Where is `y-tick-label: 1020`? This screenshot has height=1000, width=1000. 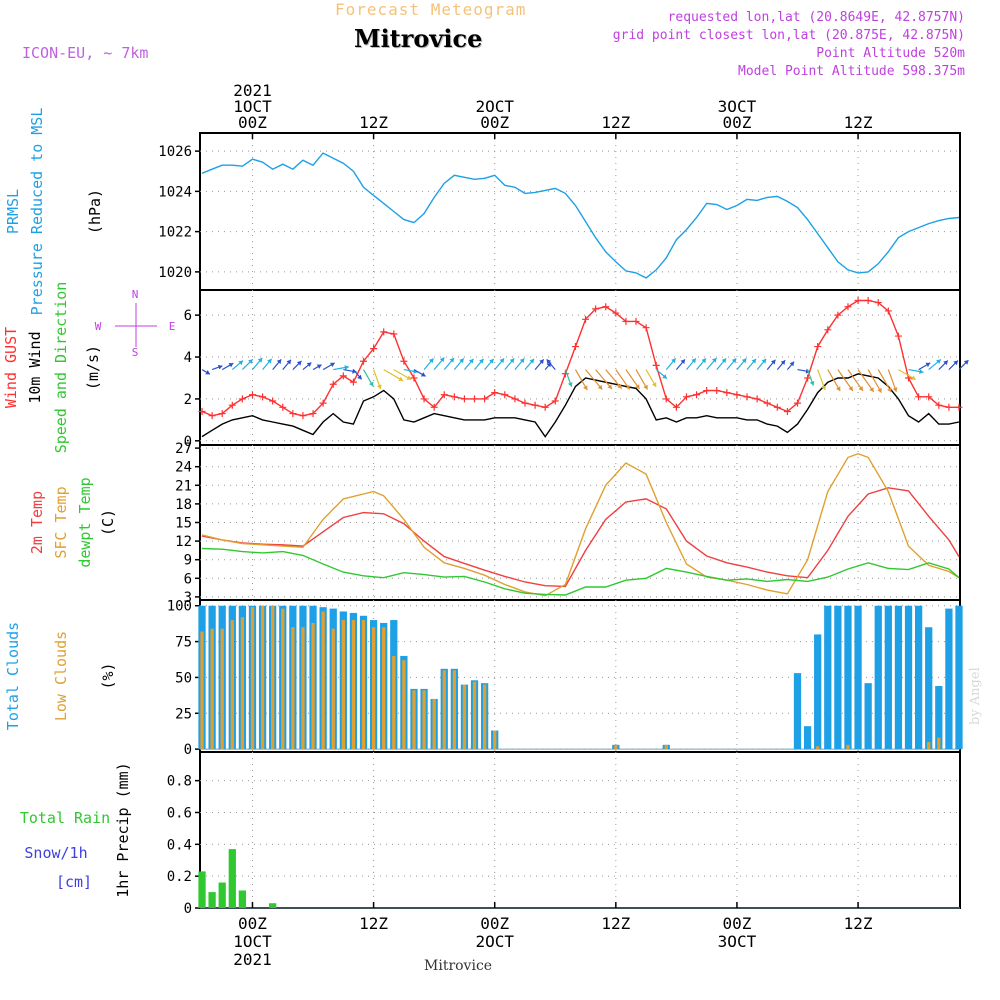 y-tick-label: 1020 is located at coordinates (175, 273).